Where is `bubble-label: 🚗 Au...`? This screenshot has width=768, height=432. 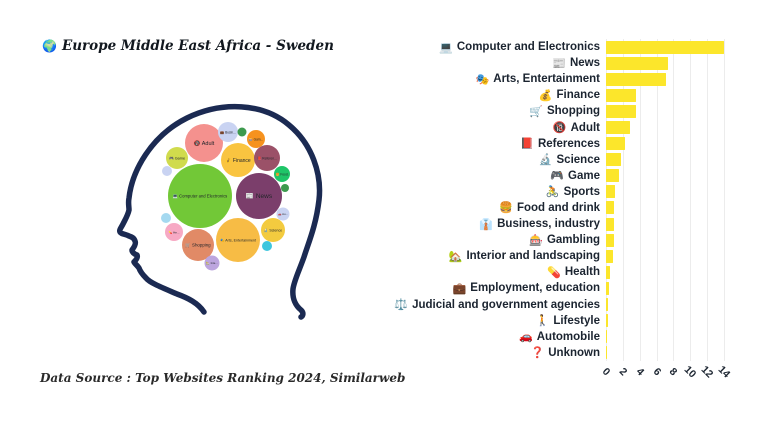
bubble-label: 🚗 Au... is located at coordinates (283, 214).